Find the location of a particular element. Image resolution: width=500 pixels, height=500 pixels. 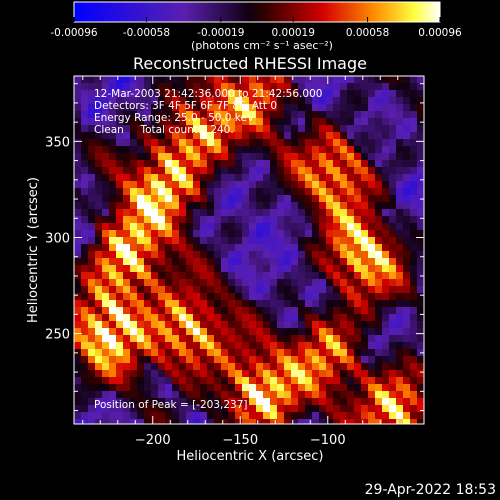

colorbar-tick-label: -0.00058 is located at coordinates (146, 33).